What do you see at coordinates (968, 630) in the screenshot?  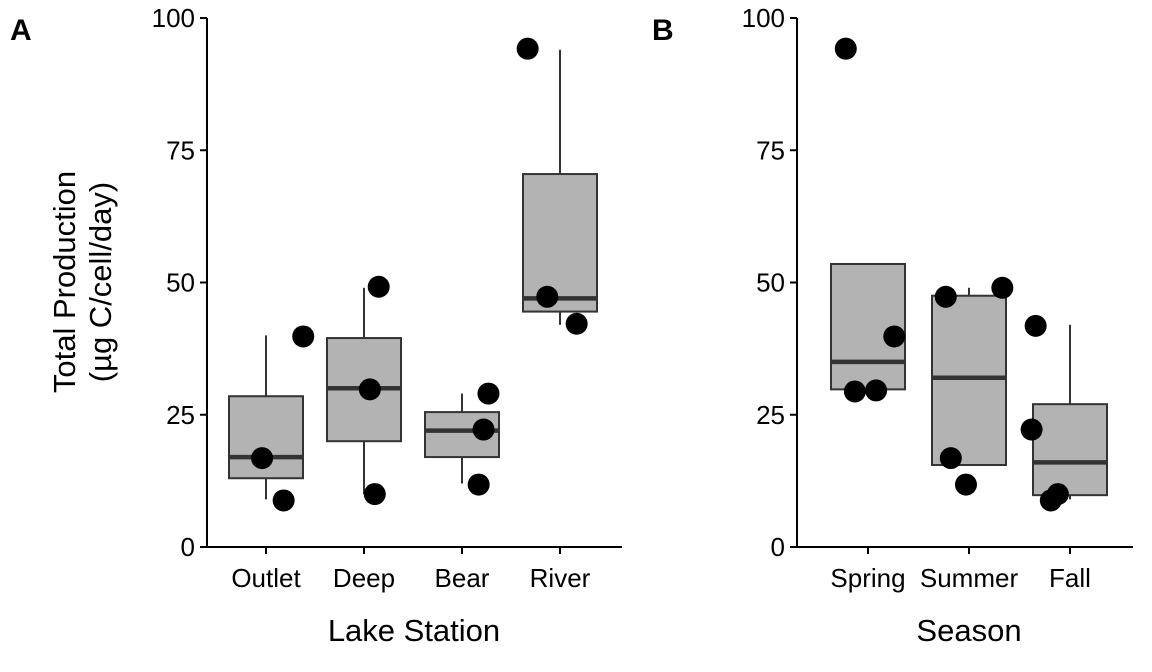 I see `panel-b-xlabel: Season` at bounding box center [968, 630].